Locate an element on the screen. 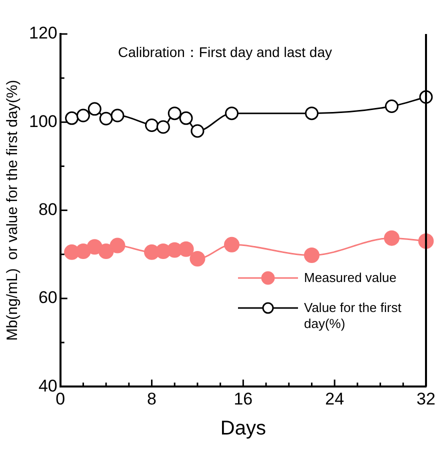 This screenshot has height=451, width=446. x-tick-label: 0 is located at coordinates (61, 398).